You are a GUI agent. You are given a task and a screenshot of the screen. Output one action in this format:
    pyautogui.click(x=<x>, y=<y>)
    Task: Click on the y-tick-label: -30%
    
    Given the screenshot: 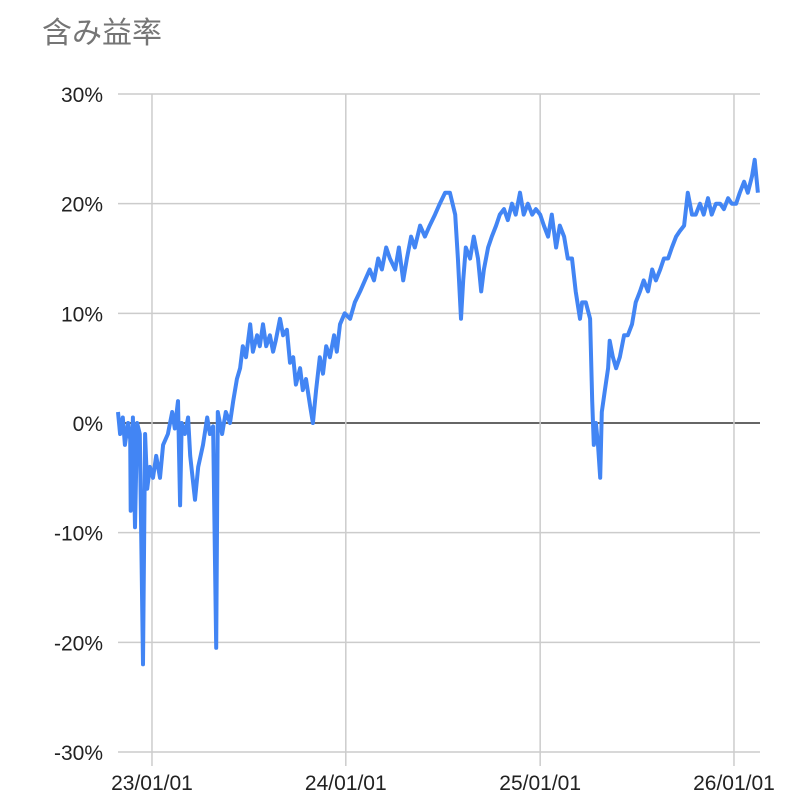 What is the action you would take?
    pyautogui.click(x=78, y=753)
    